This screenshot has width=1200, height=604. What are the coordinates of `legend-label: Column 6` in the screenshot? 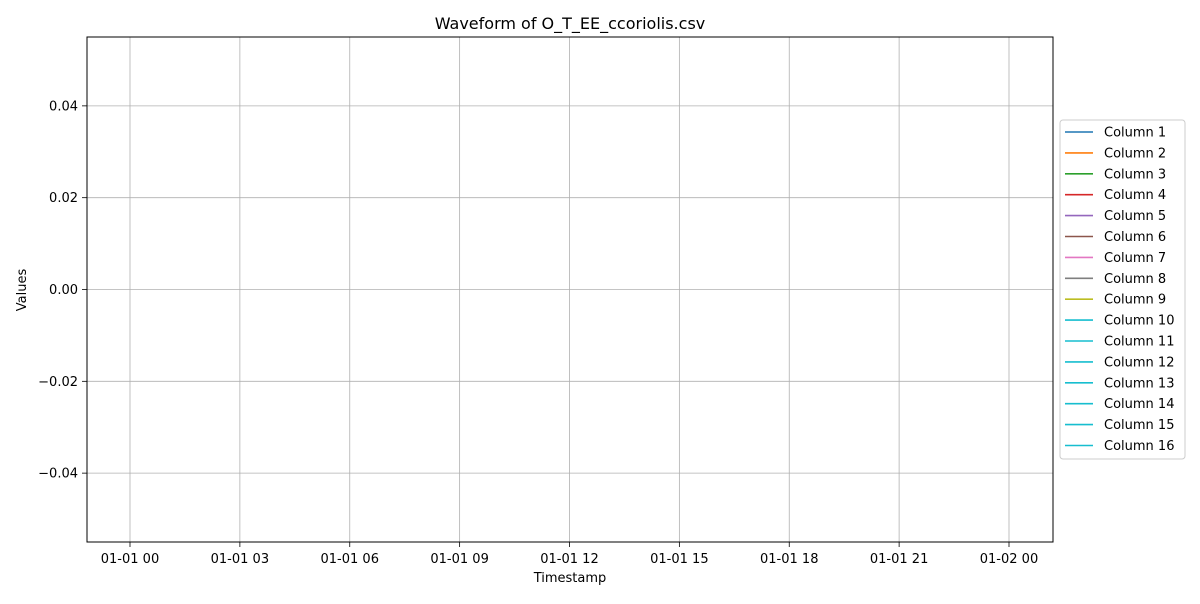 It's located at (1135, 237).